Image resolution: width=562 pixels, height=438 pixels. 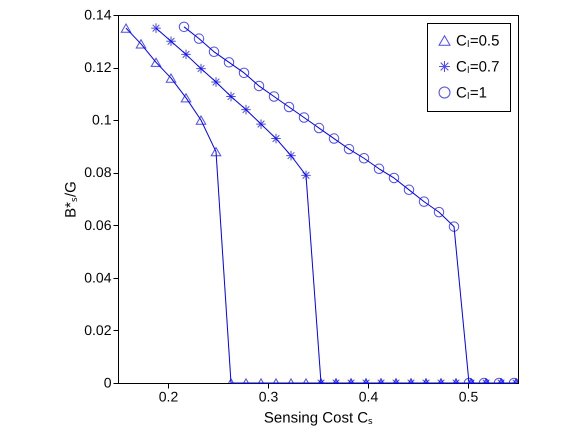 I want to click on legend-label: Cₗ=1, so click(x=471, y=93).